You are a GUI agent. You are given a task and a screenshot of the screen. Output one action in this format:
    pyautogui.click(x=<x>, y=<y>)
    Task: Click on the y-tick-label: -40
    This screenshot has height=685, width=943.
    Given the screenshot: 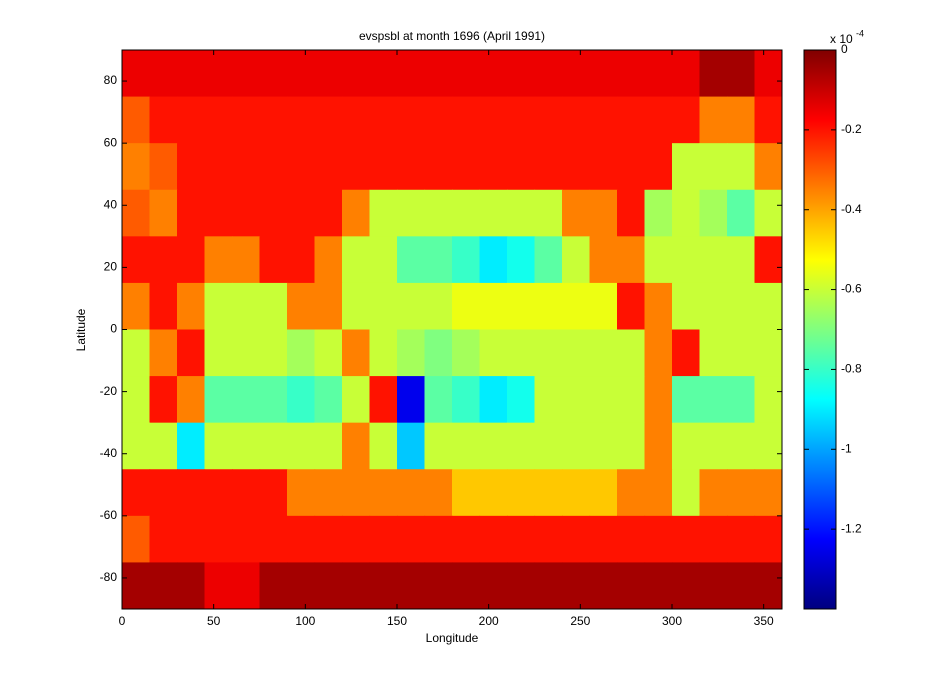 What is the action you would take?
    pyautogui.click(x=109, y=453)
    